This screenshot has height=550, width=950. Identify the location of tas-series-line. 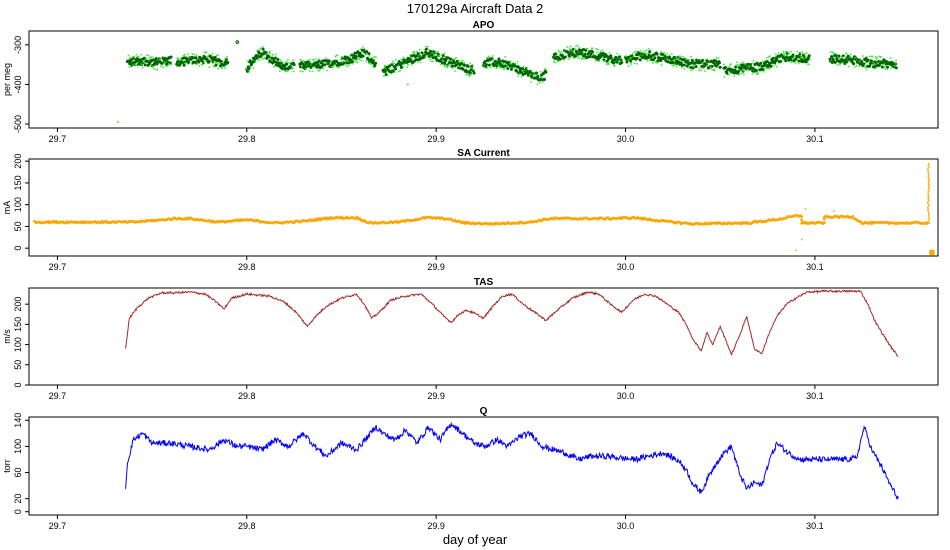
(512, 323).